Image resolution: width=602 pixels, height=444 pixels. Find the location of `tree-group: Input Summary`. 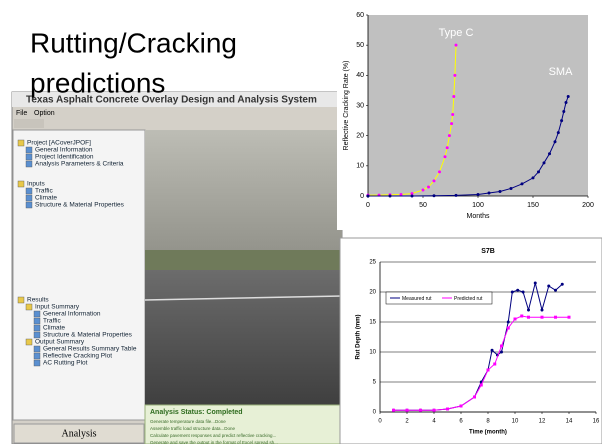

tree-group: Input Summary is located at coordinates (57, 307).